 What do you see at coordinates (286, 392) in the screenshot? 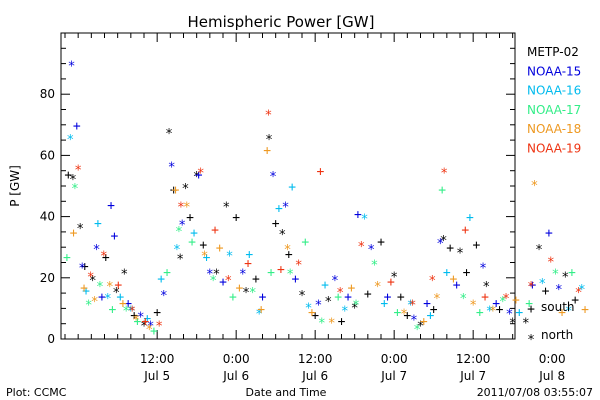
I see `x-axis-label: Date and Time` at bounding box center [286, 392].